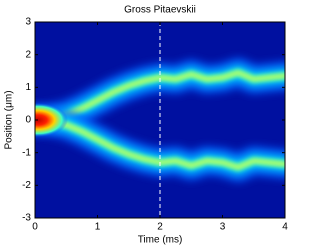  I want to click on y-tick-label: 2, so click(28, 54).